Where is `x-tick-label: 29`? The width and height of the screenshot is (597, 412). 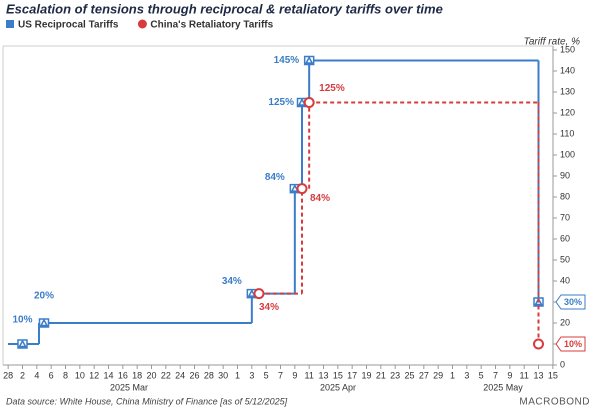 x-tick-label: 29 is located at coordinates (438, 375).